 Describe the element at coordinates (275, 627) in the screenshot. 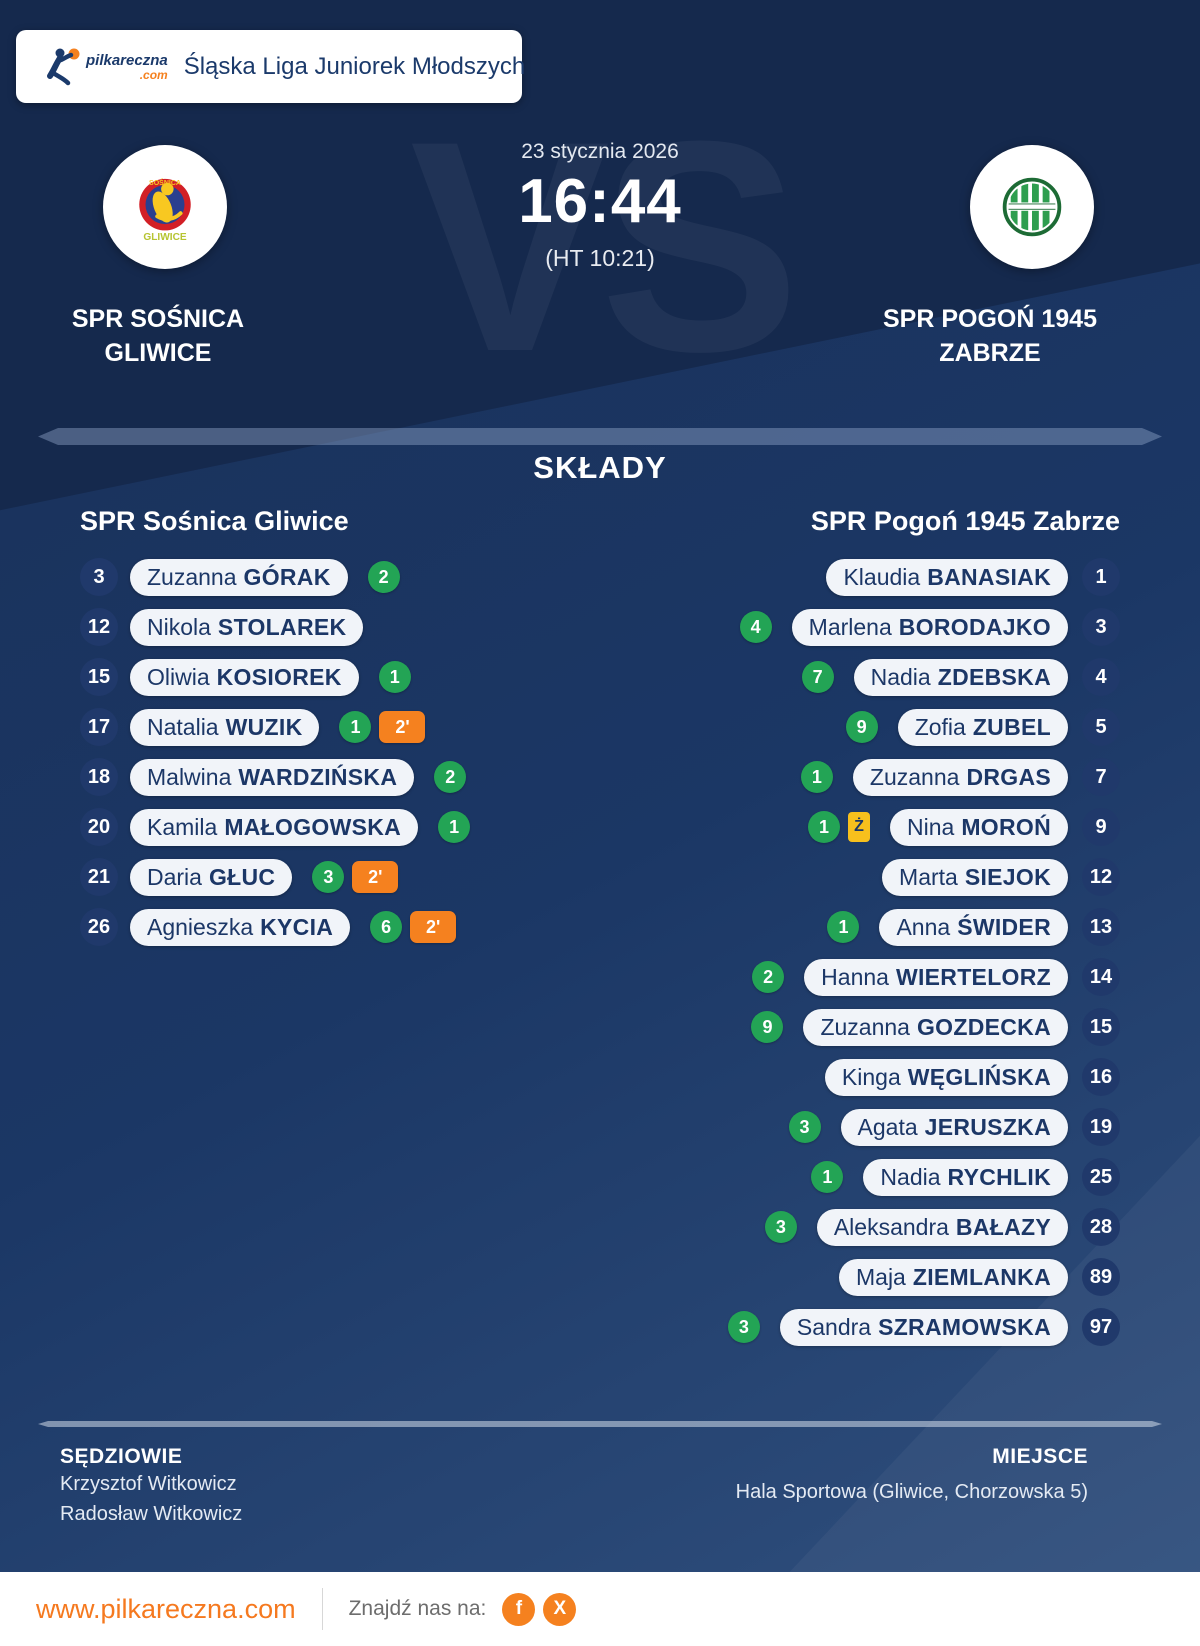

I see `player-row: 12 Nikola STOLAREK` at that location.